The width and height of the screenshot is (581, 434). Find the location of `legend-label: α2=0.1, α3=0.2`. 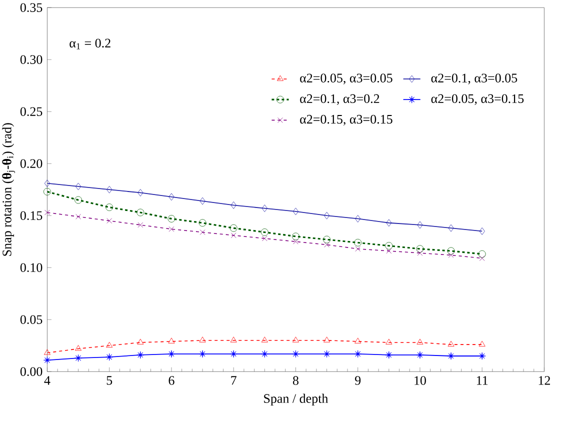

legend-label: α2=0.1, α3=0.2 is located at coordinates (340, 99).